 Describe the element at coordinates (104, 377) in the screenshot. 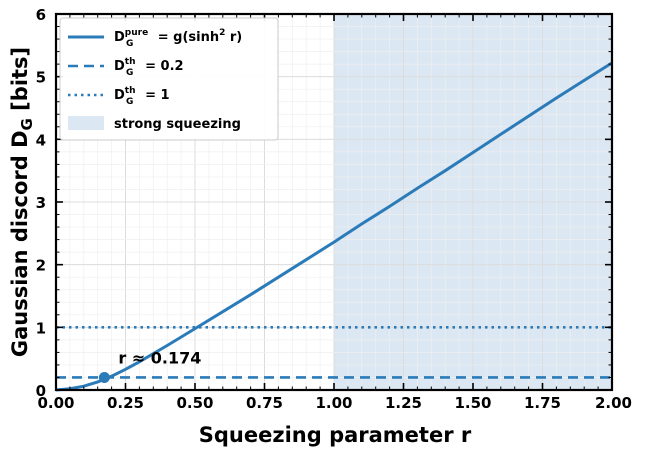

I see `threshold-marker-point` at that location.